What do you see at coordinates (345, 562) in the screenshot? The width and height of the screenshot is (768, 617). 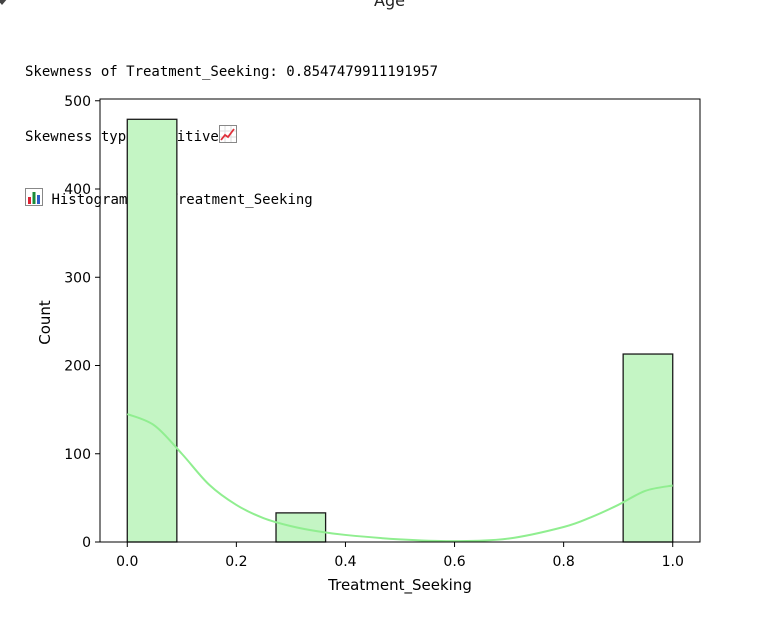 I see `x-tick-label-2: 0.4` at bounding box center [345, 562].